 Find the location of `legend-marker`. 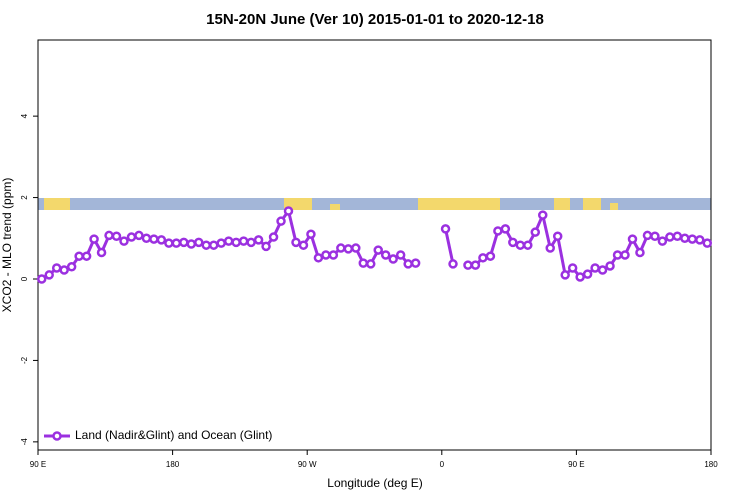

legend-marker is located at coordinates (57, 436).